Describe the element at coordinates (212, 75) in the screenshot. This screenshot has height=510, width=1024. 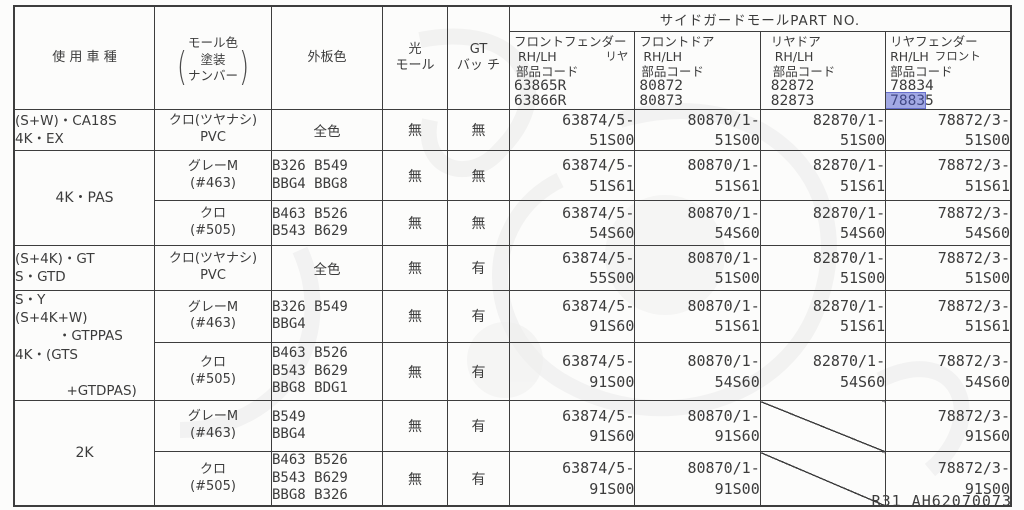
I see `mold-color-number: ナンバー` at that location.